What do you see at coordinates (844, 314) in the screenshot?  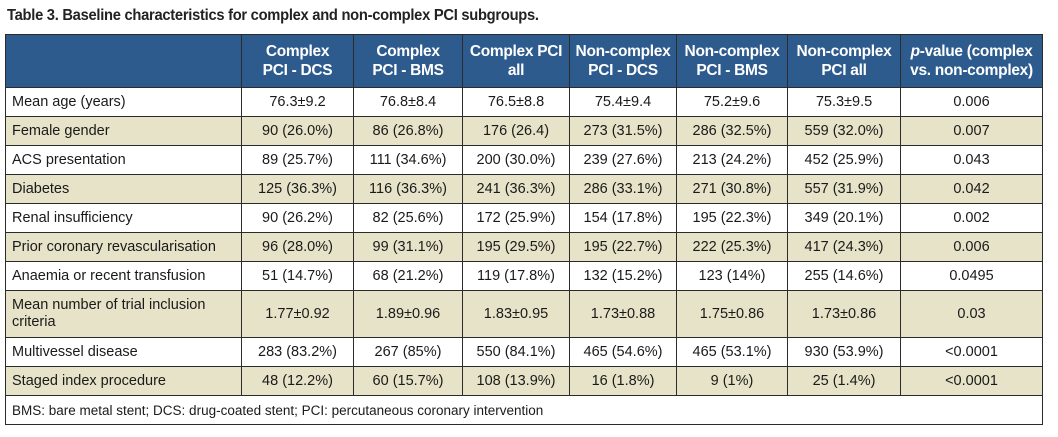 I see `value-cell: 1.73±0.86` at bounding box center [844, 314].